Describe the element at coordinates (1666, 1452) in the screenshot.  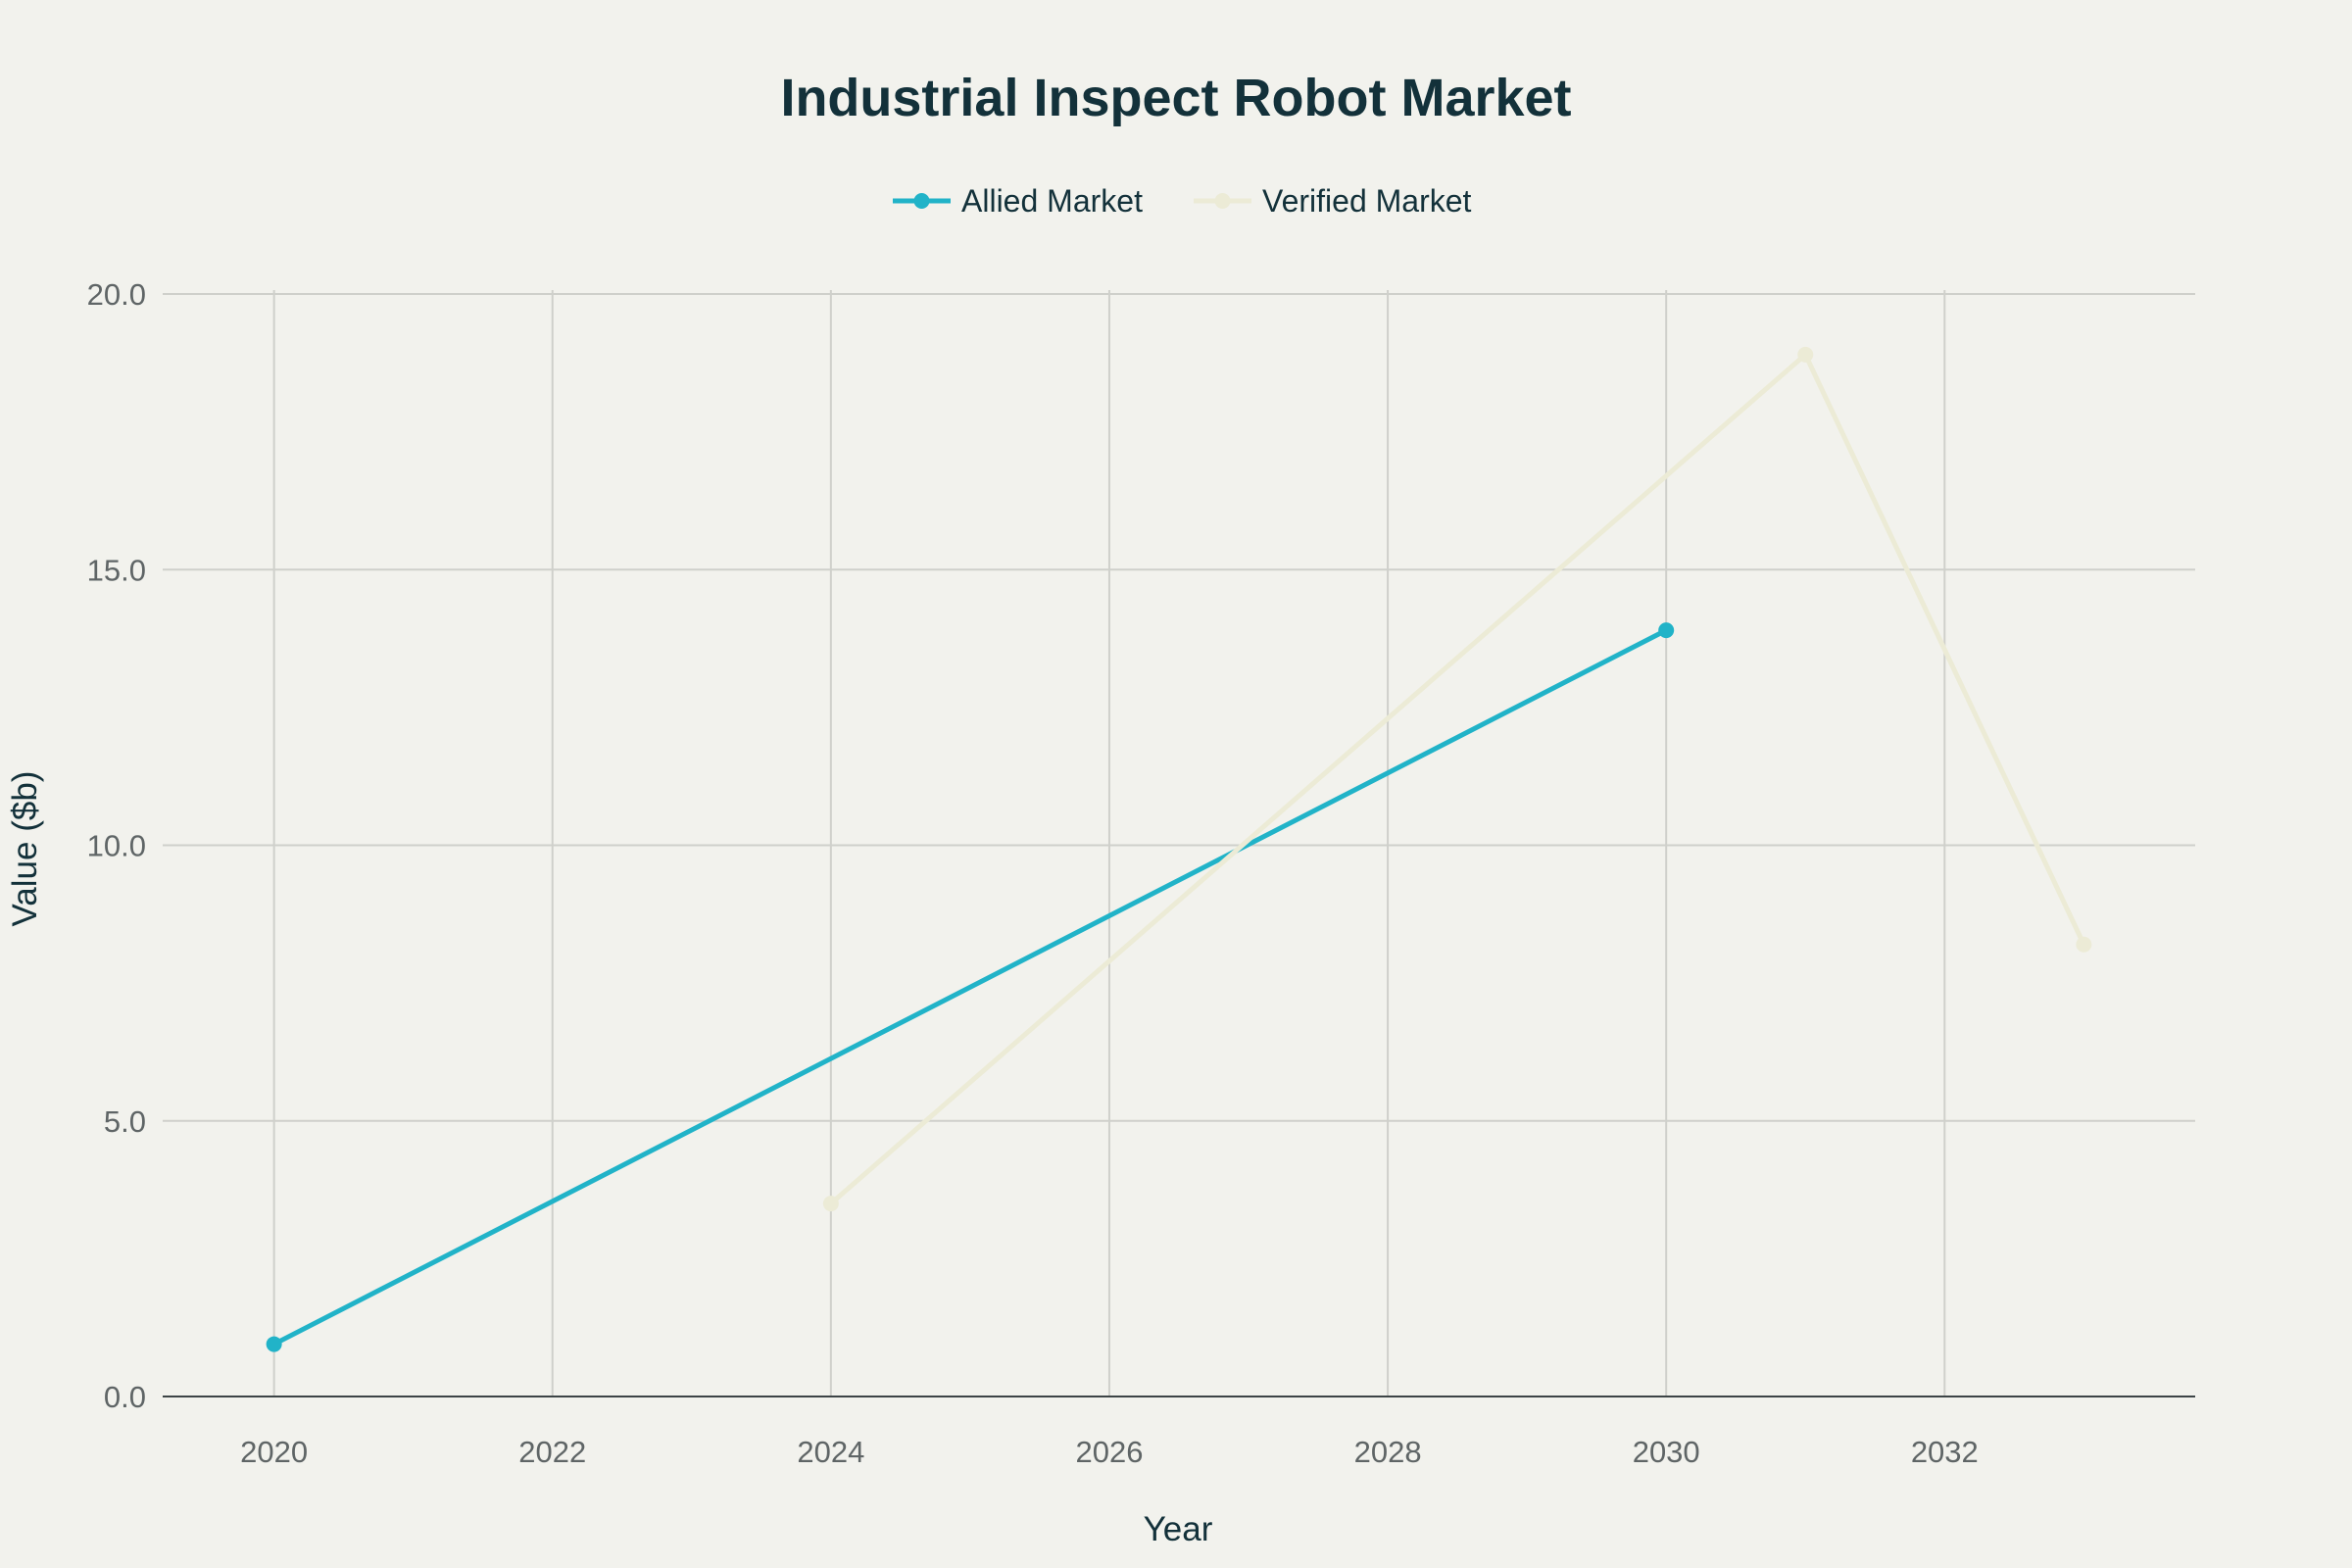
I see `x-tick-label: 2030` at that location.